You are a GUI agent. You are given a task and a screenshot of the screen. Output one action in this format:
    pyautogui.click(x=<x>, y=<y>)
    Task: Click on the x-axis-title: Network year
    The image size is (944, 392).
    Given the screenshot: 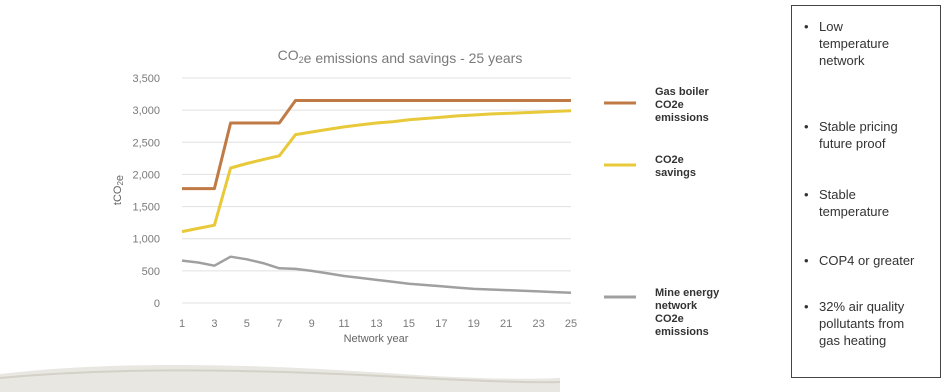 What is the action you would take?
    pyautogui.click(x=376, y=339)
    